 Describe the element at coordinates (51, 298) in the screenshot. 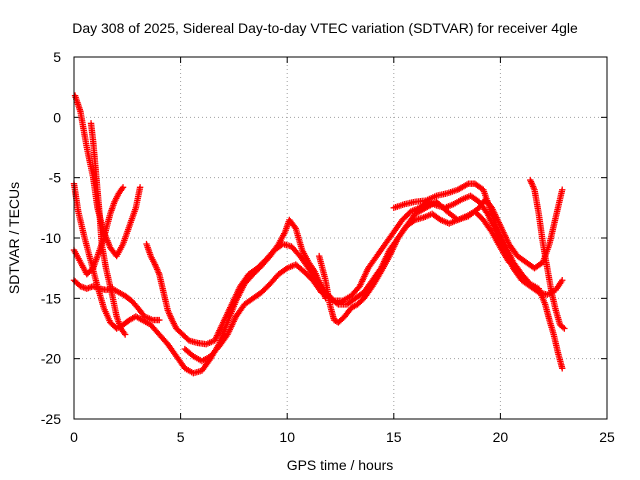

I see `y-tick-label: -15` at that location.